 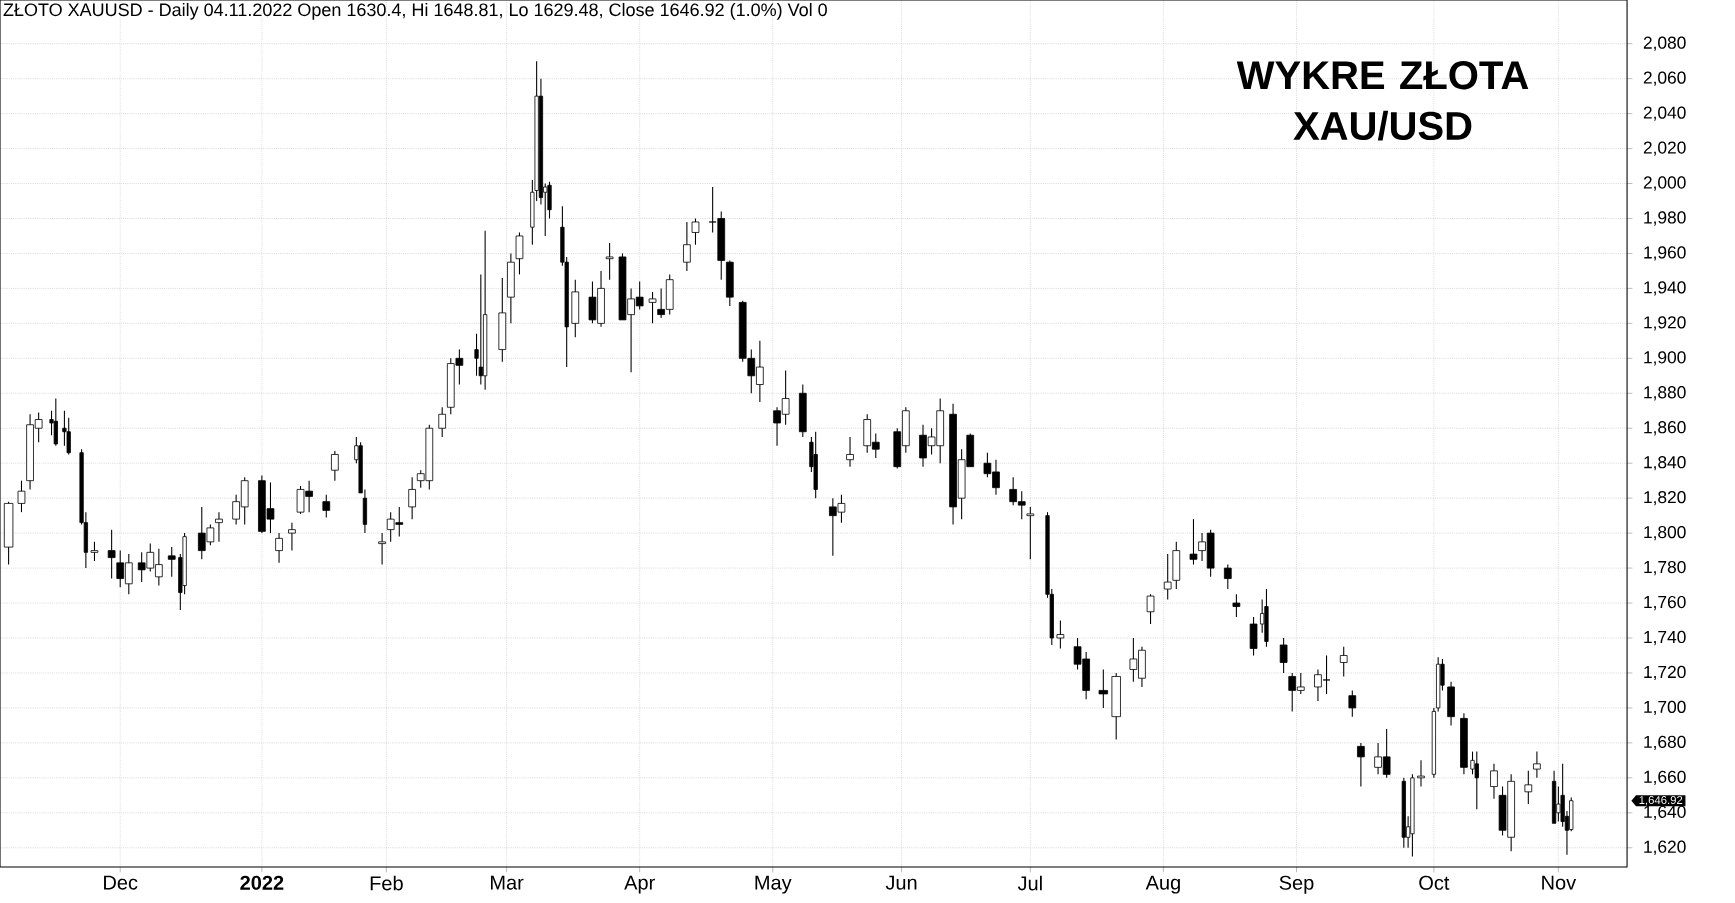 What do you see at coordinates (1434, 882) in the screenshot?
I see `x-tick-label: Oct` at bounding box center [1434, 882].